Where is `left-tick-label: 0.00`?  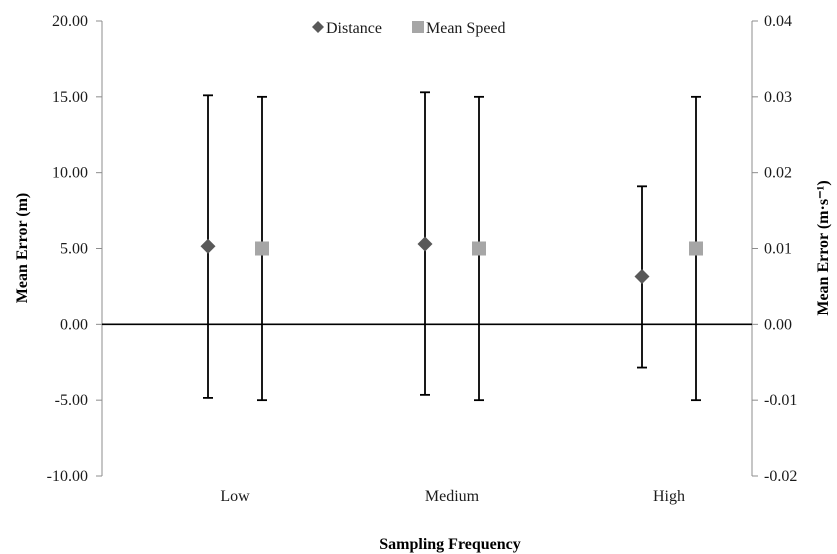
left-tick-label: 0.00 is located at coordinates (74, 324).